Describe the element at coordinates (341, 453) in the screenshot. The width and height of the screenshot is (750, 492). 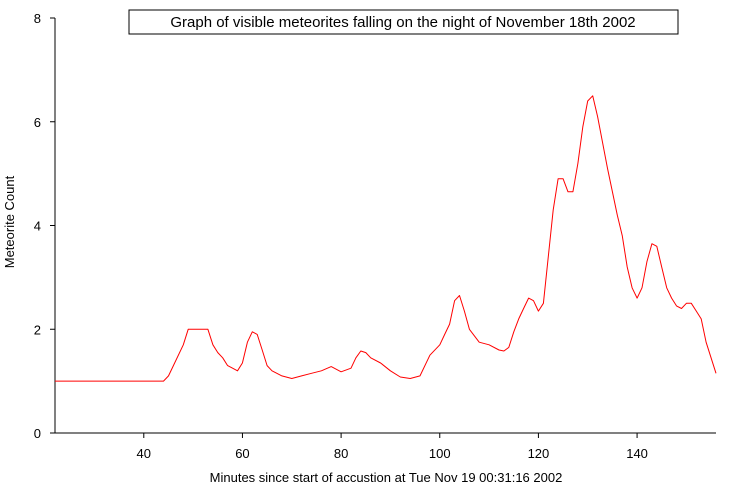
I see `x-tick-label: 80` at that location.